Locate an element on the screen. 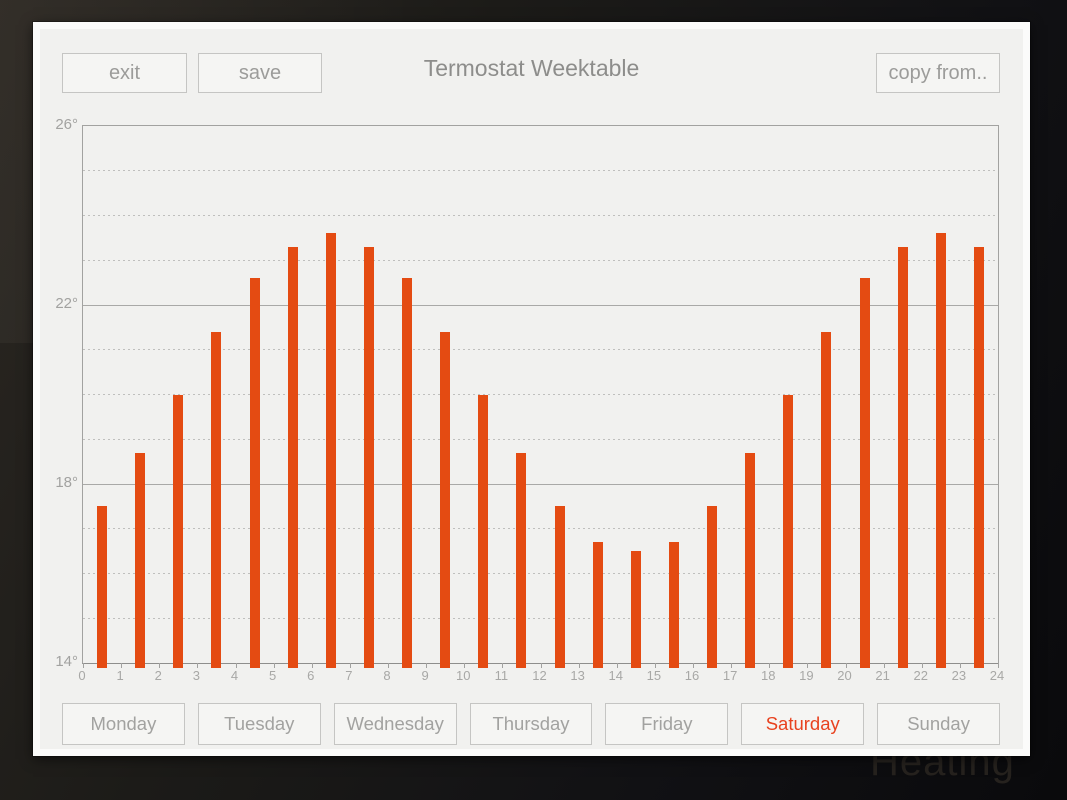 The height and width of the screenshot is (800, 1067). x-axis-label-6: 6 is located at coordinates (311, 675).